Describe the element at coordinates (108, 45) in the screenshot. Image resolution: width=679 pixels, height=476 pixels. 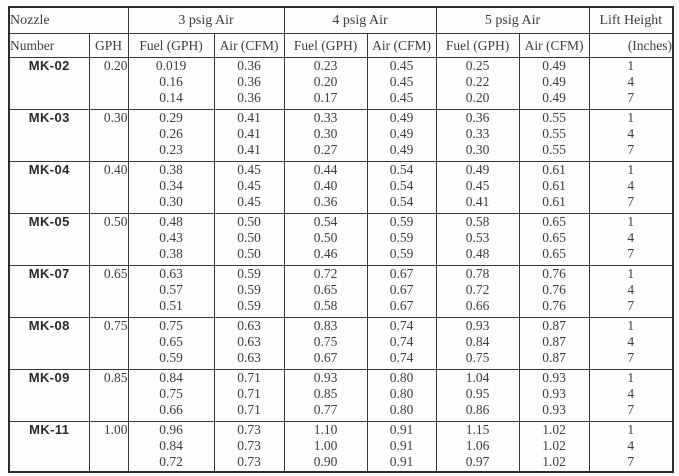
I see `gph-header: GPH` at that location.